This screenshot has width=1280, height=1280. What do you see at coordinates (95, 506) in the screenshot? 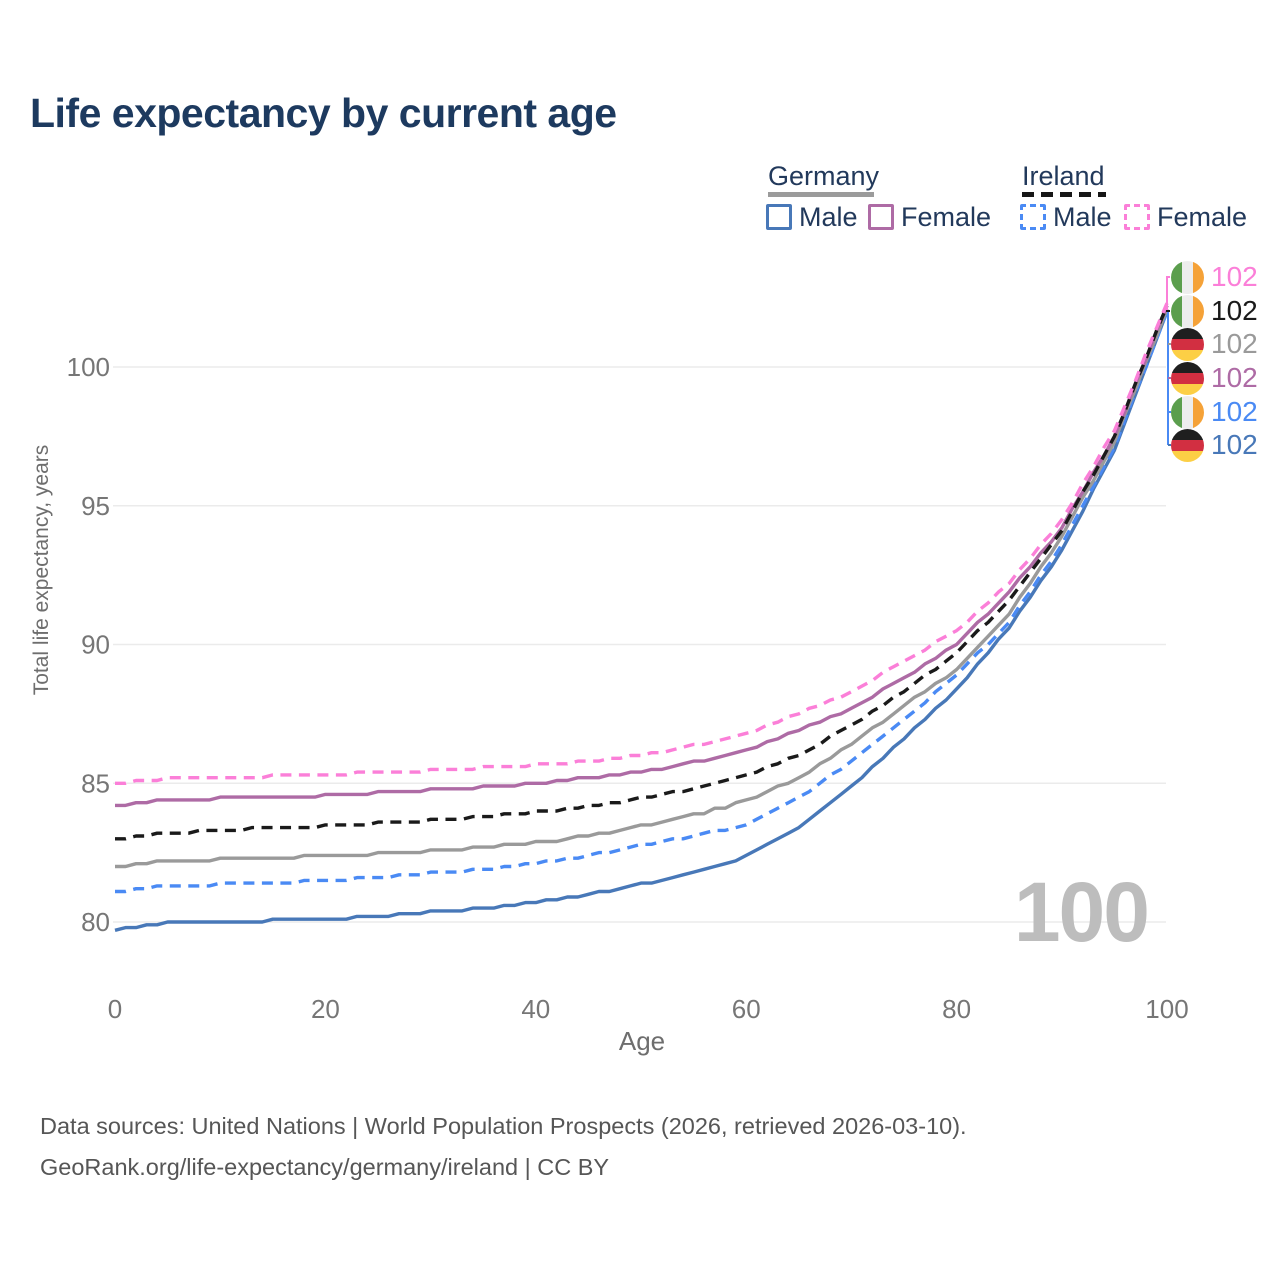
I see `y-tick-label: 95` at bounding box center [95, 506].